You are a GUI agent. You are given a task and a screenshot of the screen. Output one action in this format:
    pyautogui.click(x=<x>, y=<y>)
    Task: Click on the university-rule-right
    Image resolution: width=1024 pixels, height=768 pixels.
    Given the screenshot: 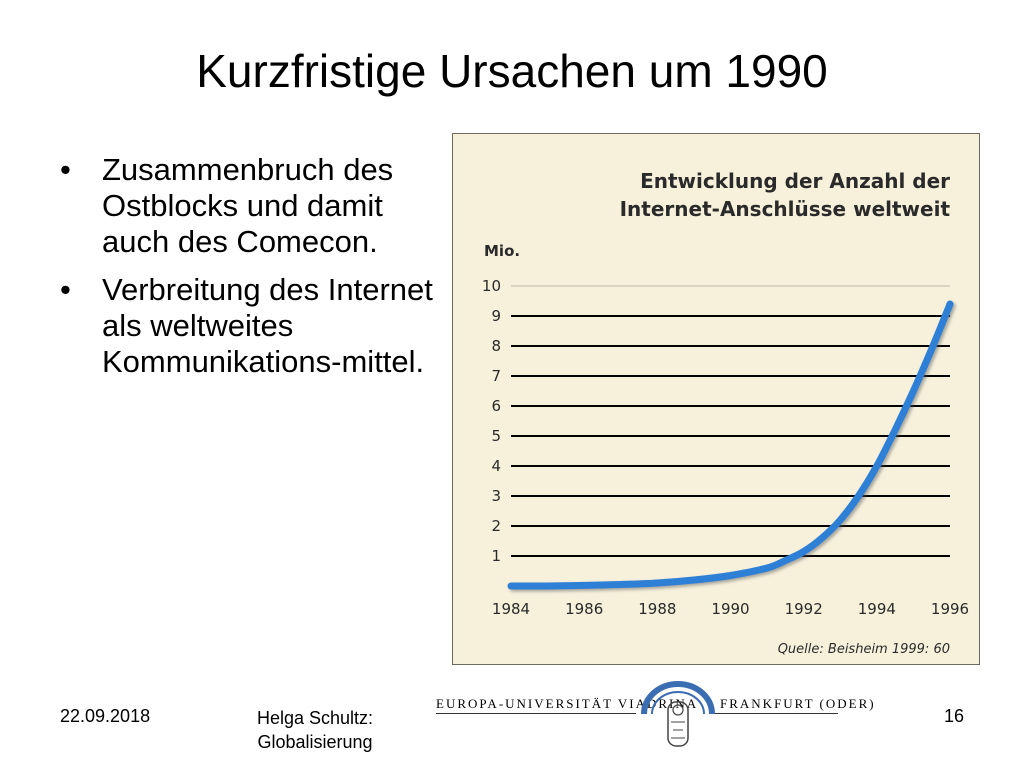 What is the action you would take?
    pyautogui.click(x=776, y=713)
    